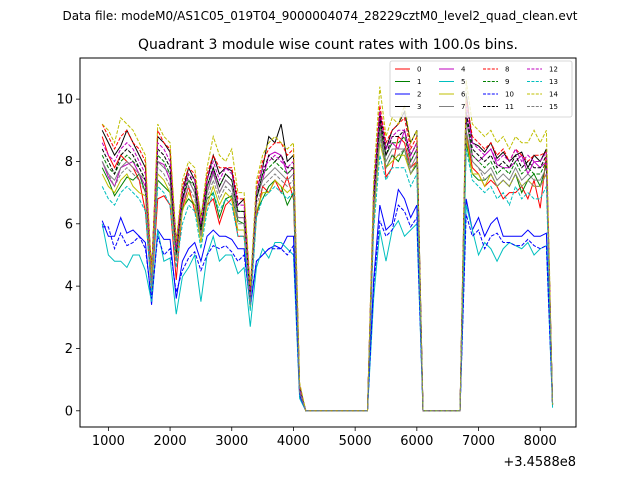 This screenshot has width=640, height=480. What do you see at coordinates (463, 95) in the screenshot?
I see `legend-label: 6` at bounding box center [463, 95].